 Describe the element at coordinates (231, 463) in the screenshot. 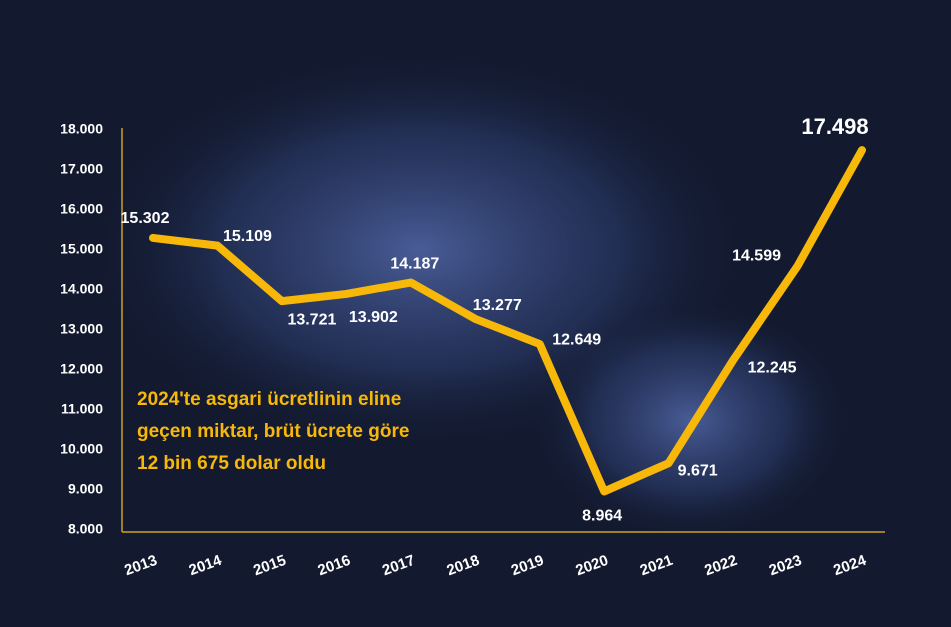

I see `annotation-line: 12 bin 675 dolar oldu` at that location.